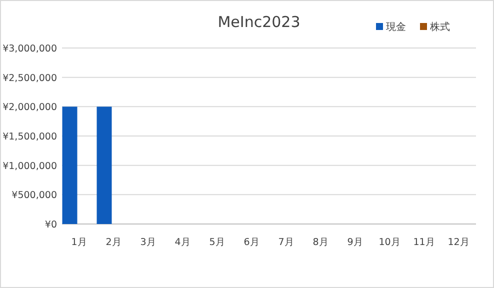 This screenshot has width=494, height=288. What do you see at coordinates (439, 27) in the screenshot?
I see `legend-label: 株式` at bounding box center [439, 27].